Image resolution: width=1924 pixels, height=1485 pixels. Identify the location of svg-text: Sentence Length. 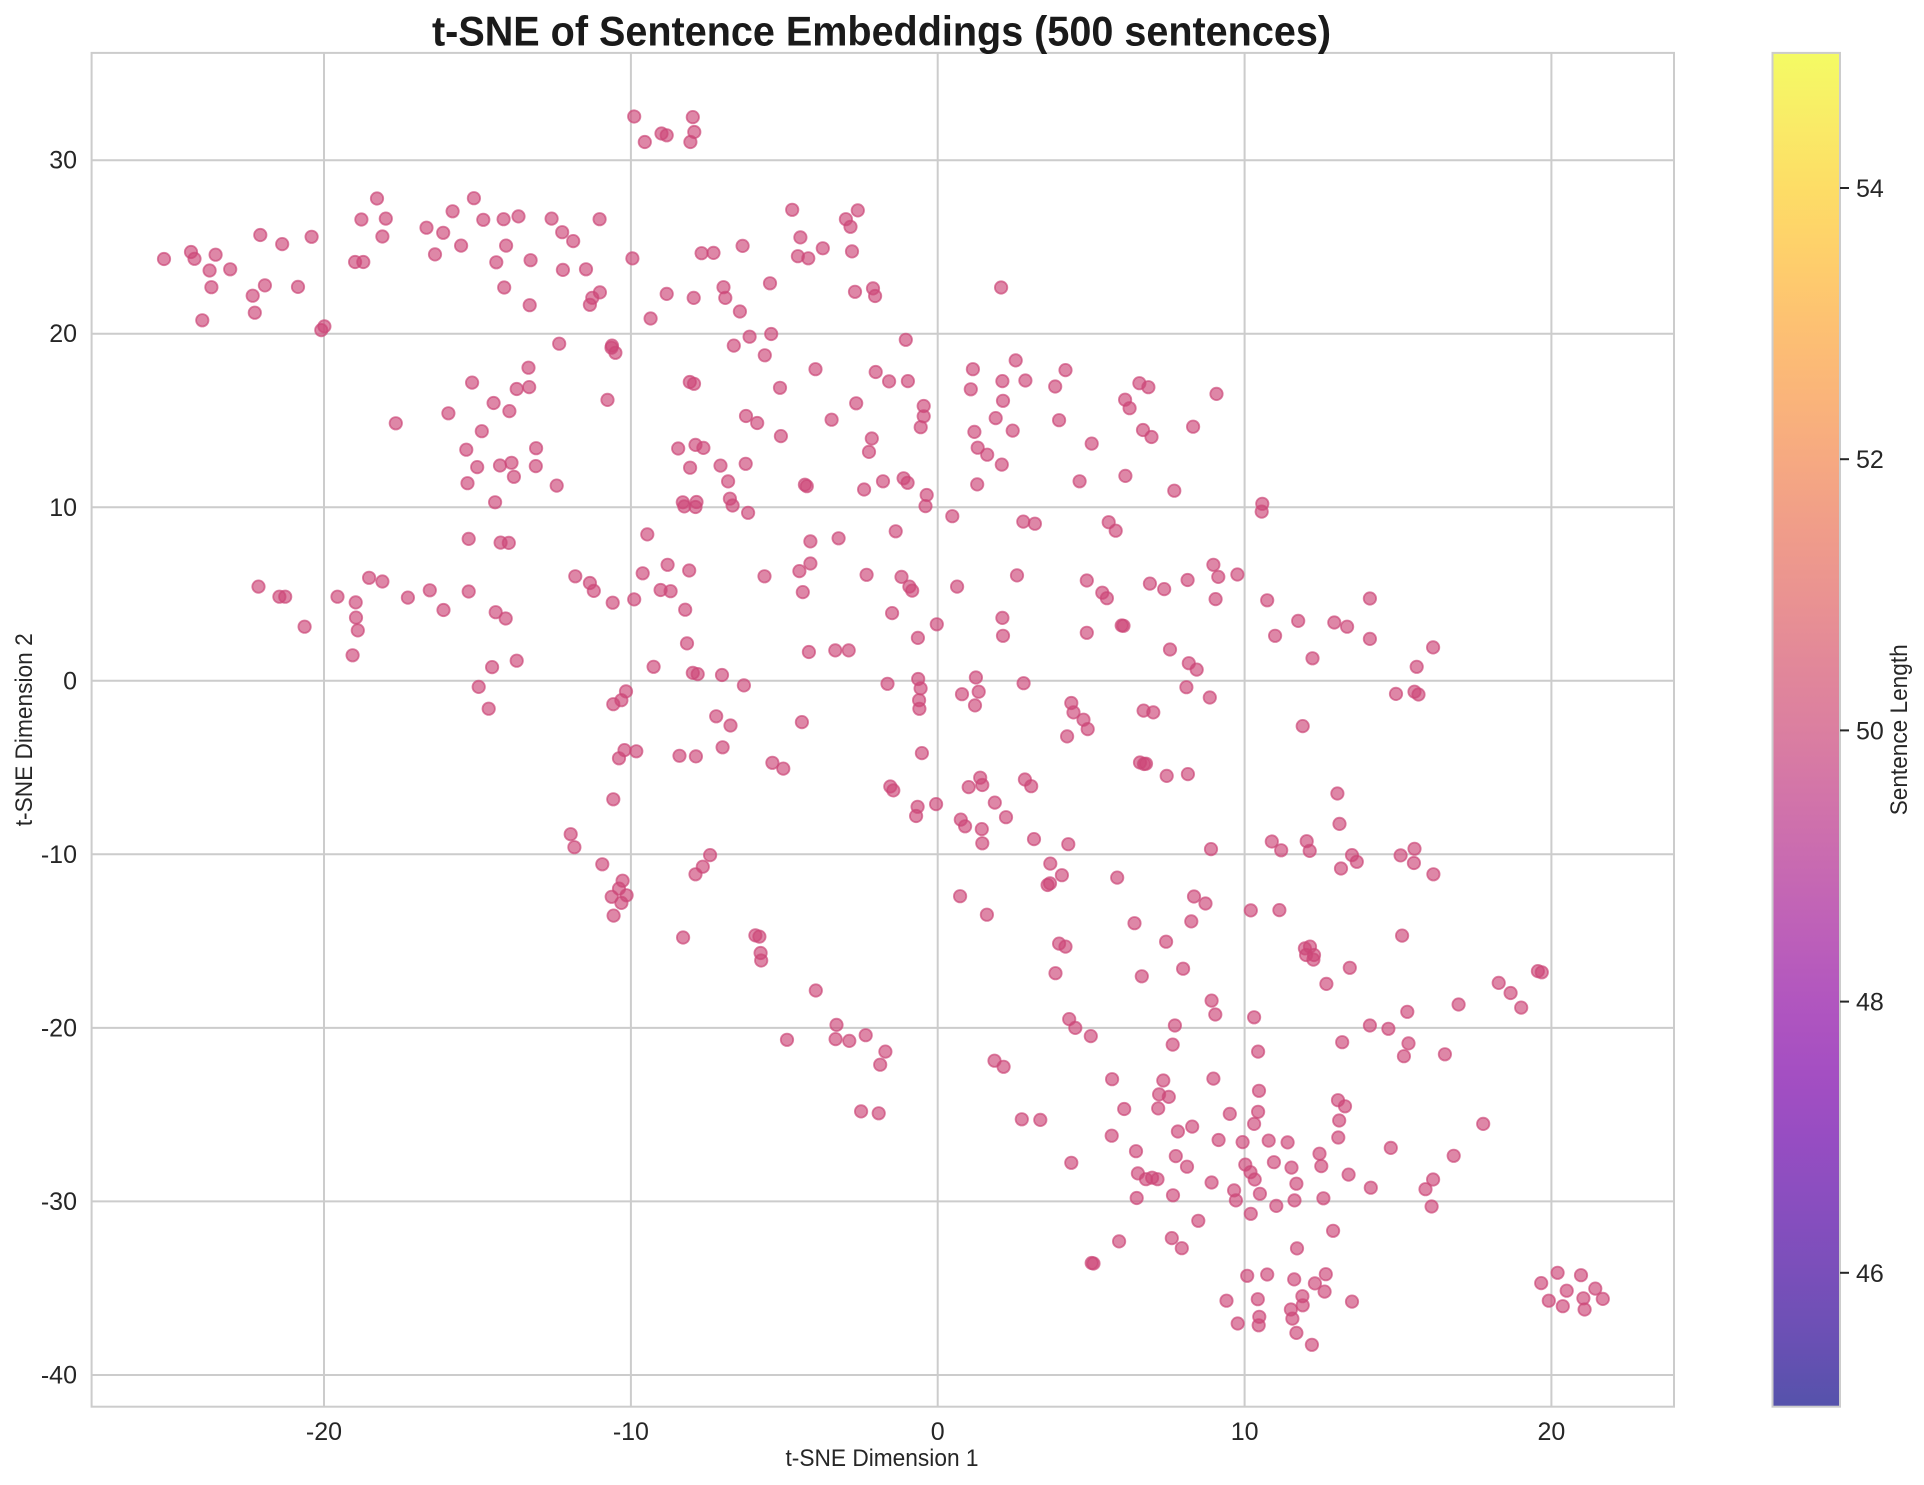
(1899, 729).